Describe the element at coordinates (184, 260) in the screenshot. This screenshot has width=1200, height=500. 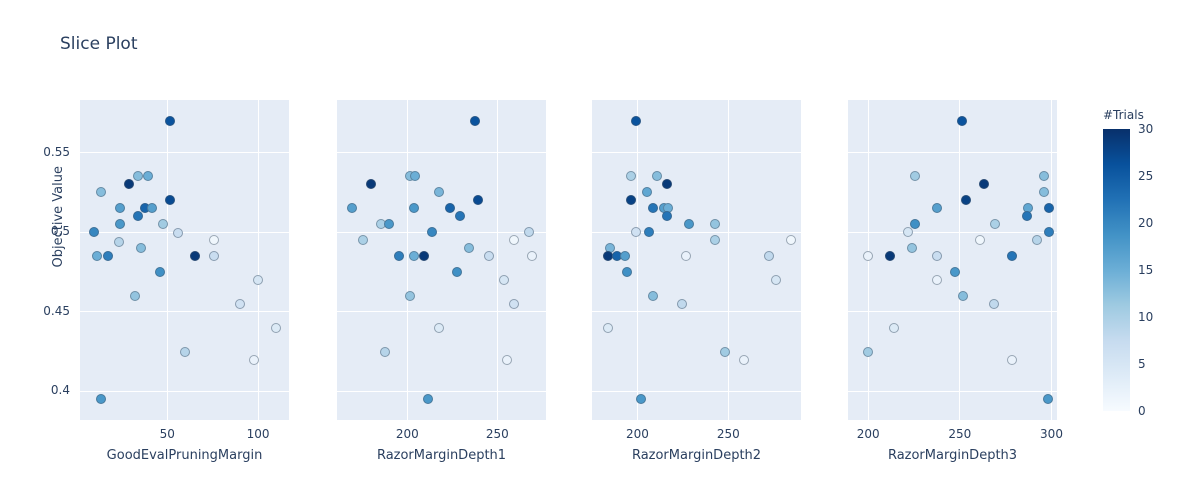
I see `subplot-goodevalpruningmargin` at that location.